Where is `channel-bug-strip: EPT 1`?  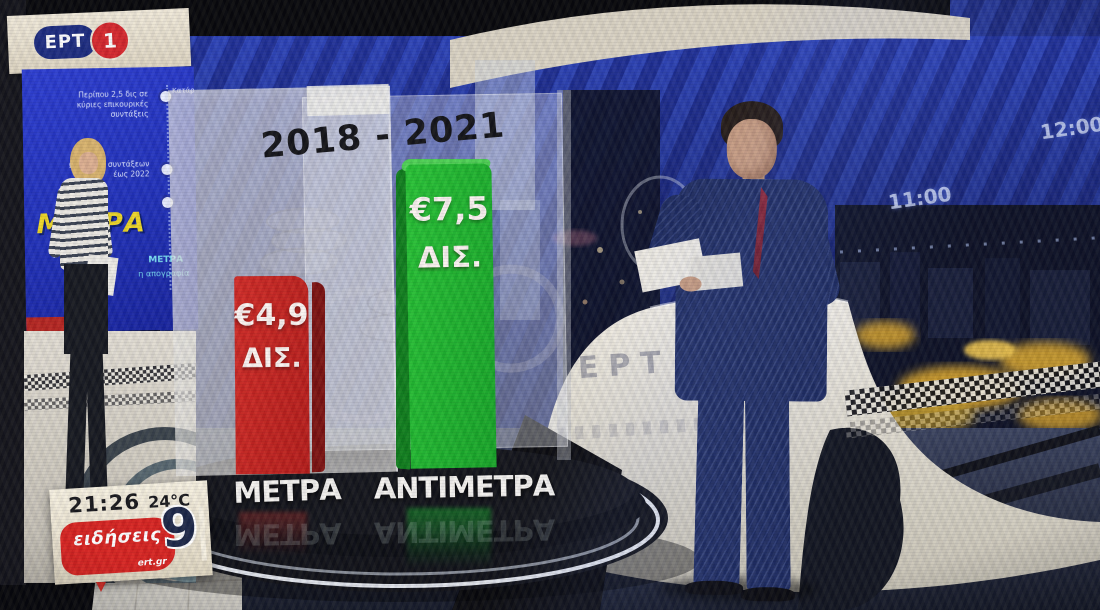 channel-bug-strip: EPT 1 is located at coordinates (99, 41).